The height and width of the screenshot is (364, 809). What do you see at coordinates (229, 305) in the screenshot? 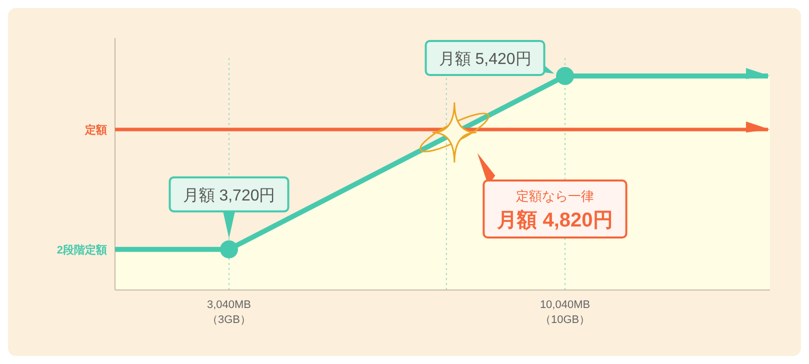
I see `x-tick-label: 3,040MB` at bounding box center [229, 305].